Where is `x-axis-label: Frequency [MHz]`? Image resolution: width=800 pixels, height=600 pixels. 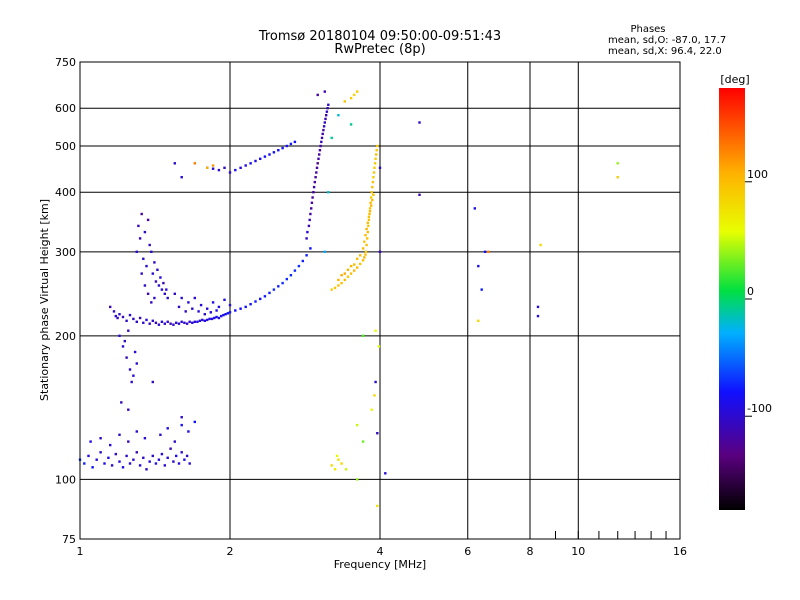
x-axis-label: Frequency [MHz] is located at coordinates (380, 564).